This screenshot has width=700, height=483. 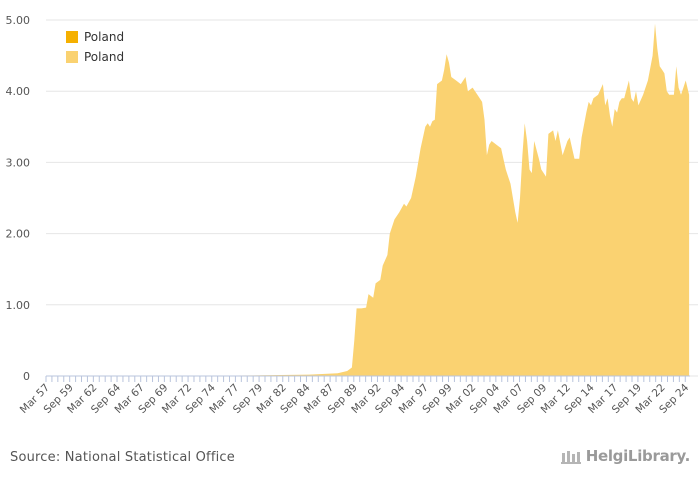 I want to click on legend: Poland Poland, so click(x=95, y=47).